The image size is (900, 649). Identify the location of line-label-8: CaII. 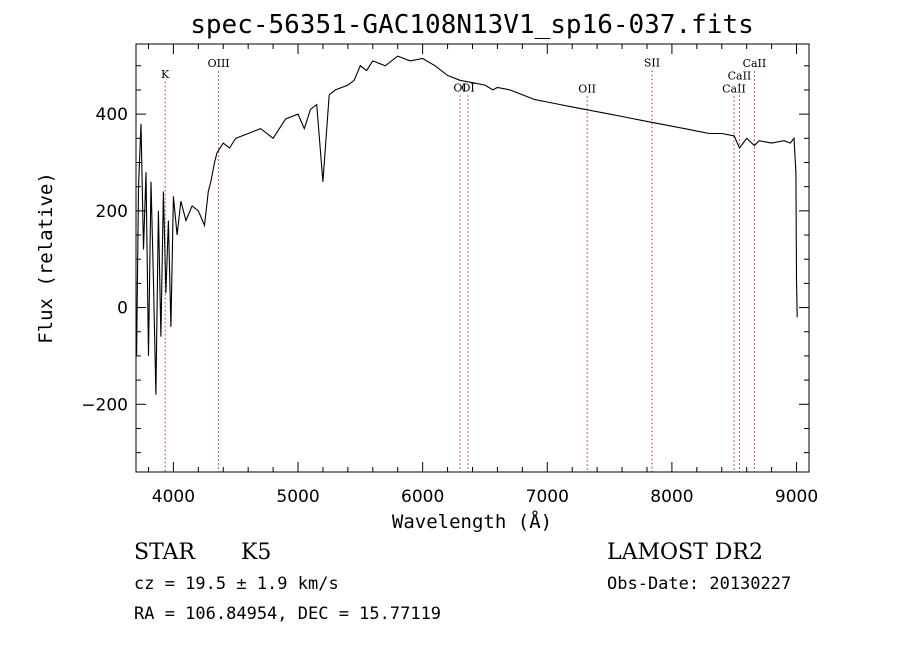
(755, 63).